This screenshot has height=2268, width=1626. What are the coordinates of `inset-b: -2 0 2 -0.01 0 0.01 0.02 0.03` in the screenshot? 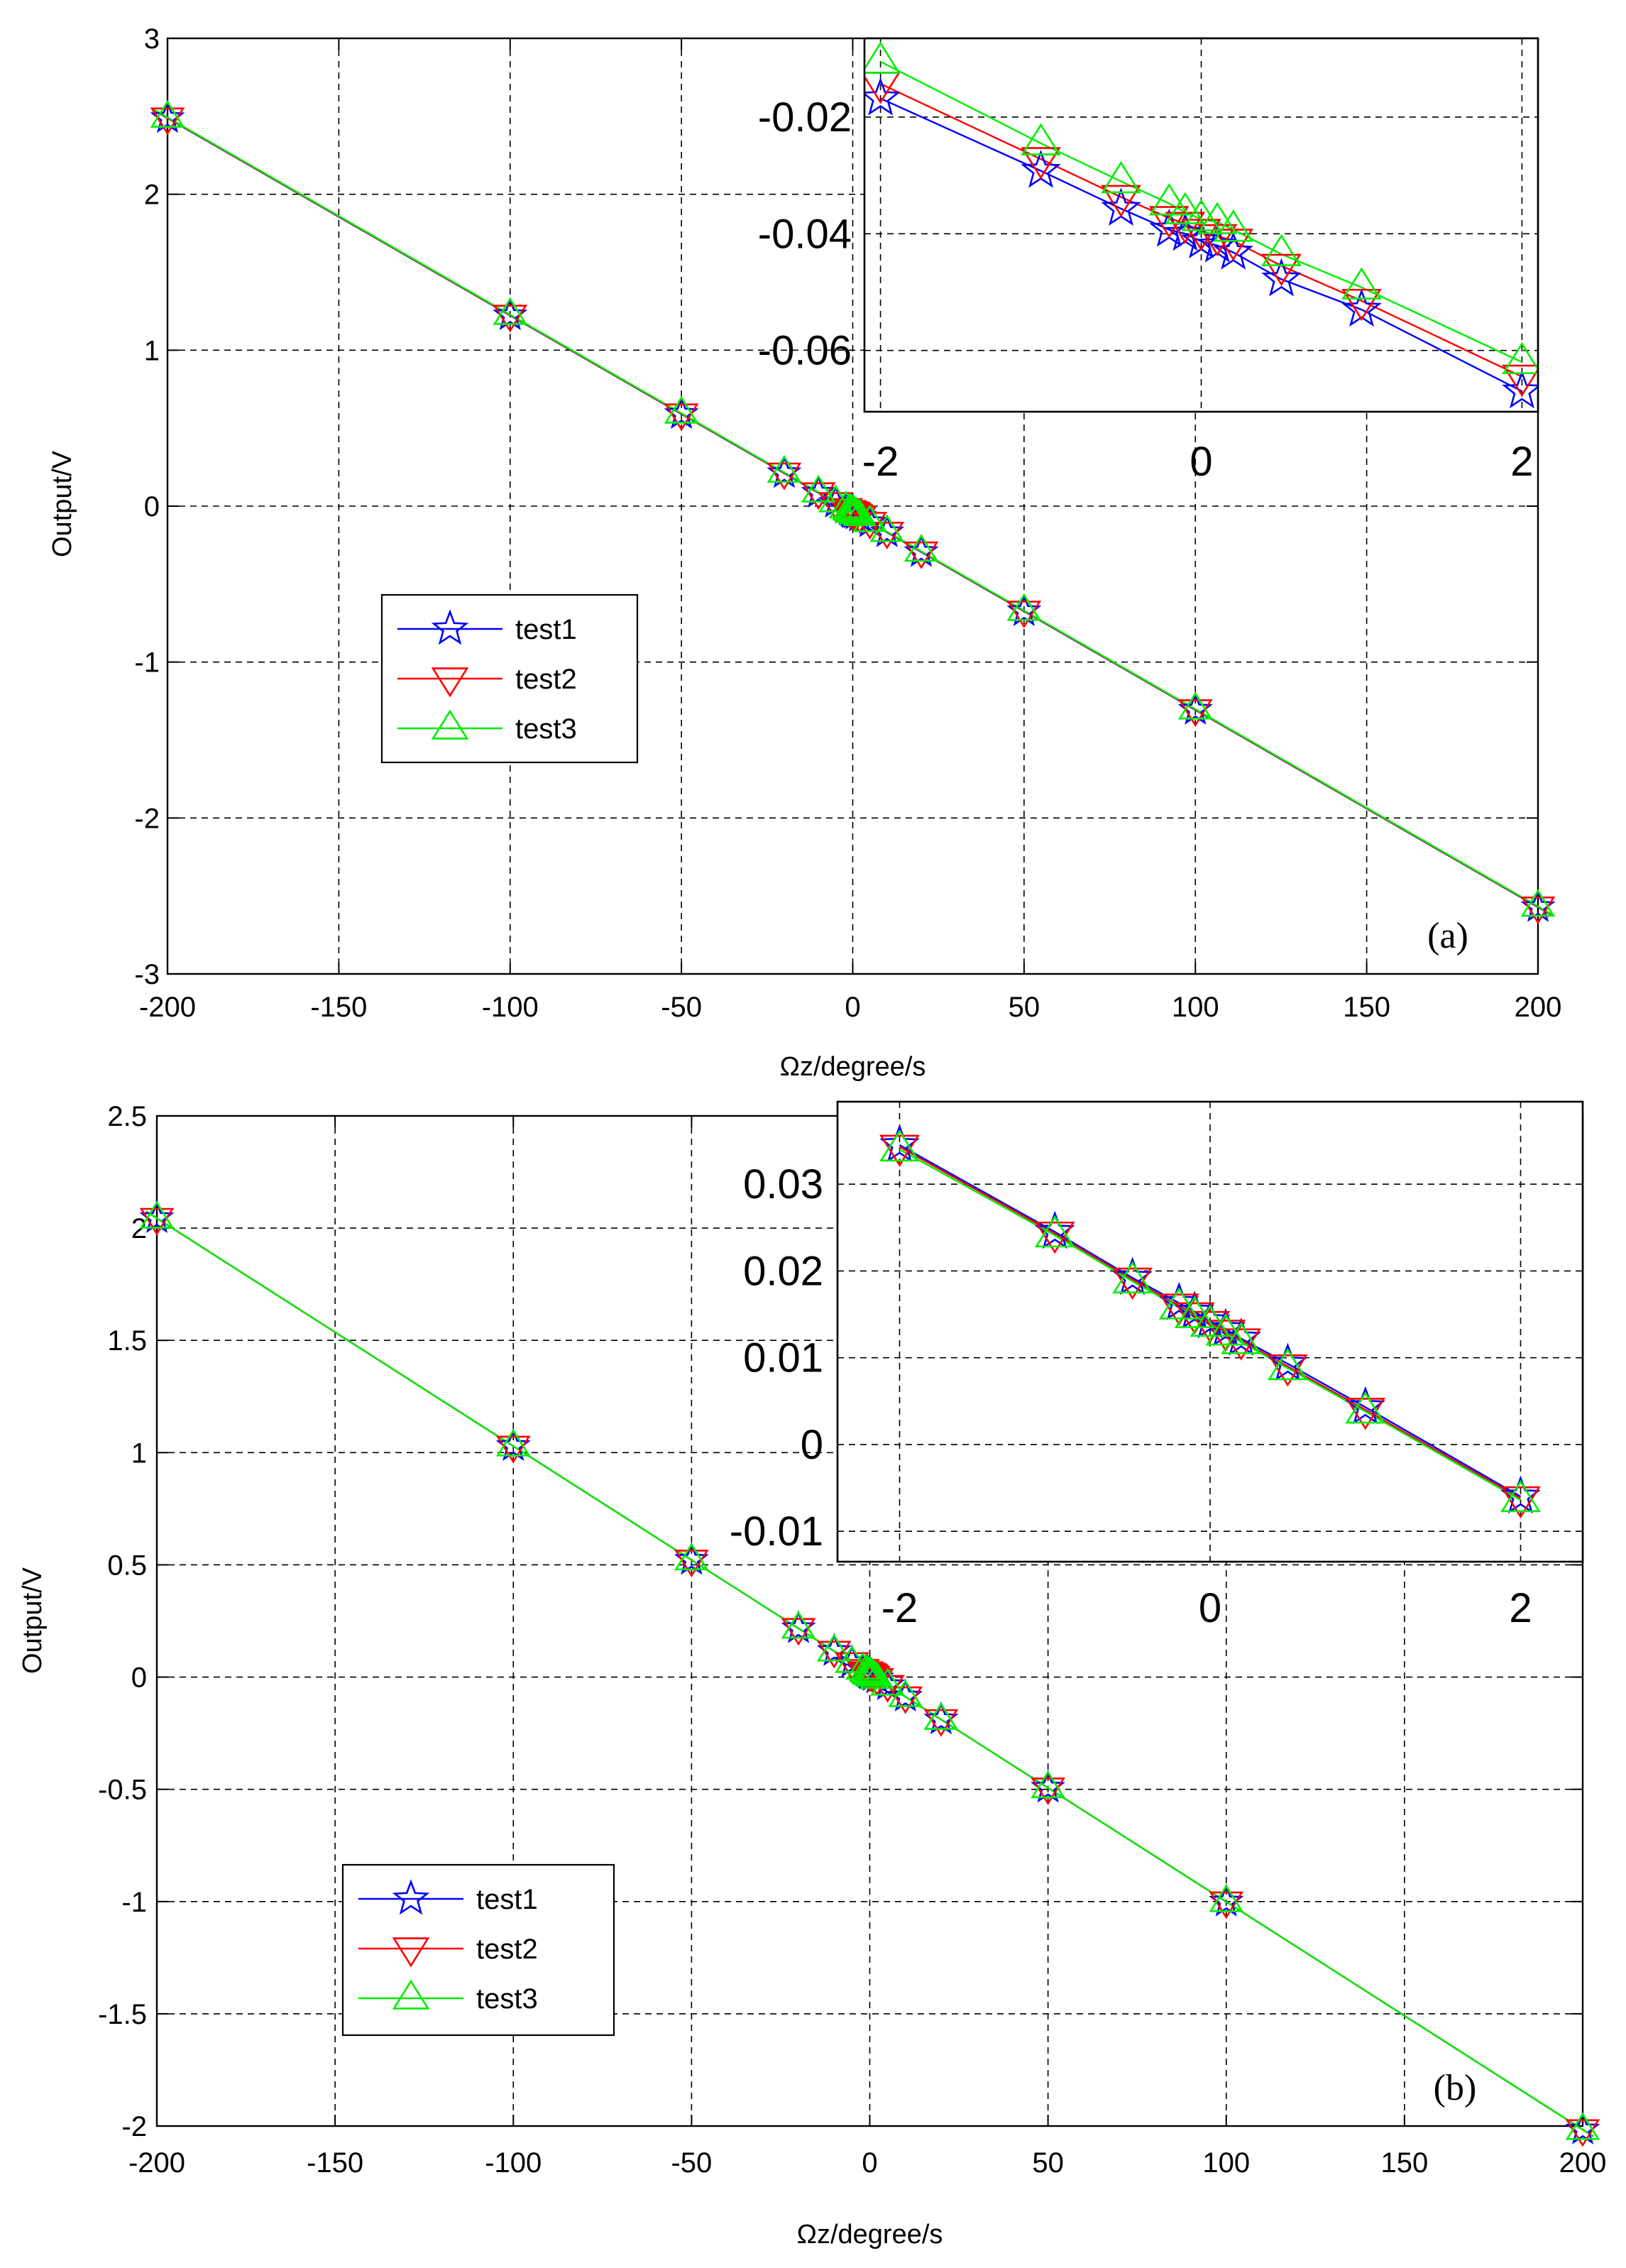 It's located at (1157, 1366).